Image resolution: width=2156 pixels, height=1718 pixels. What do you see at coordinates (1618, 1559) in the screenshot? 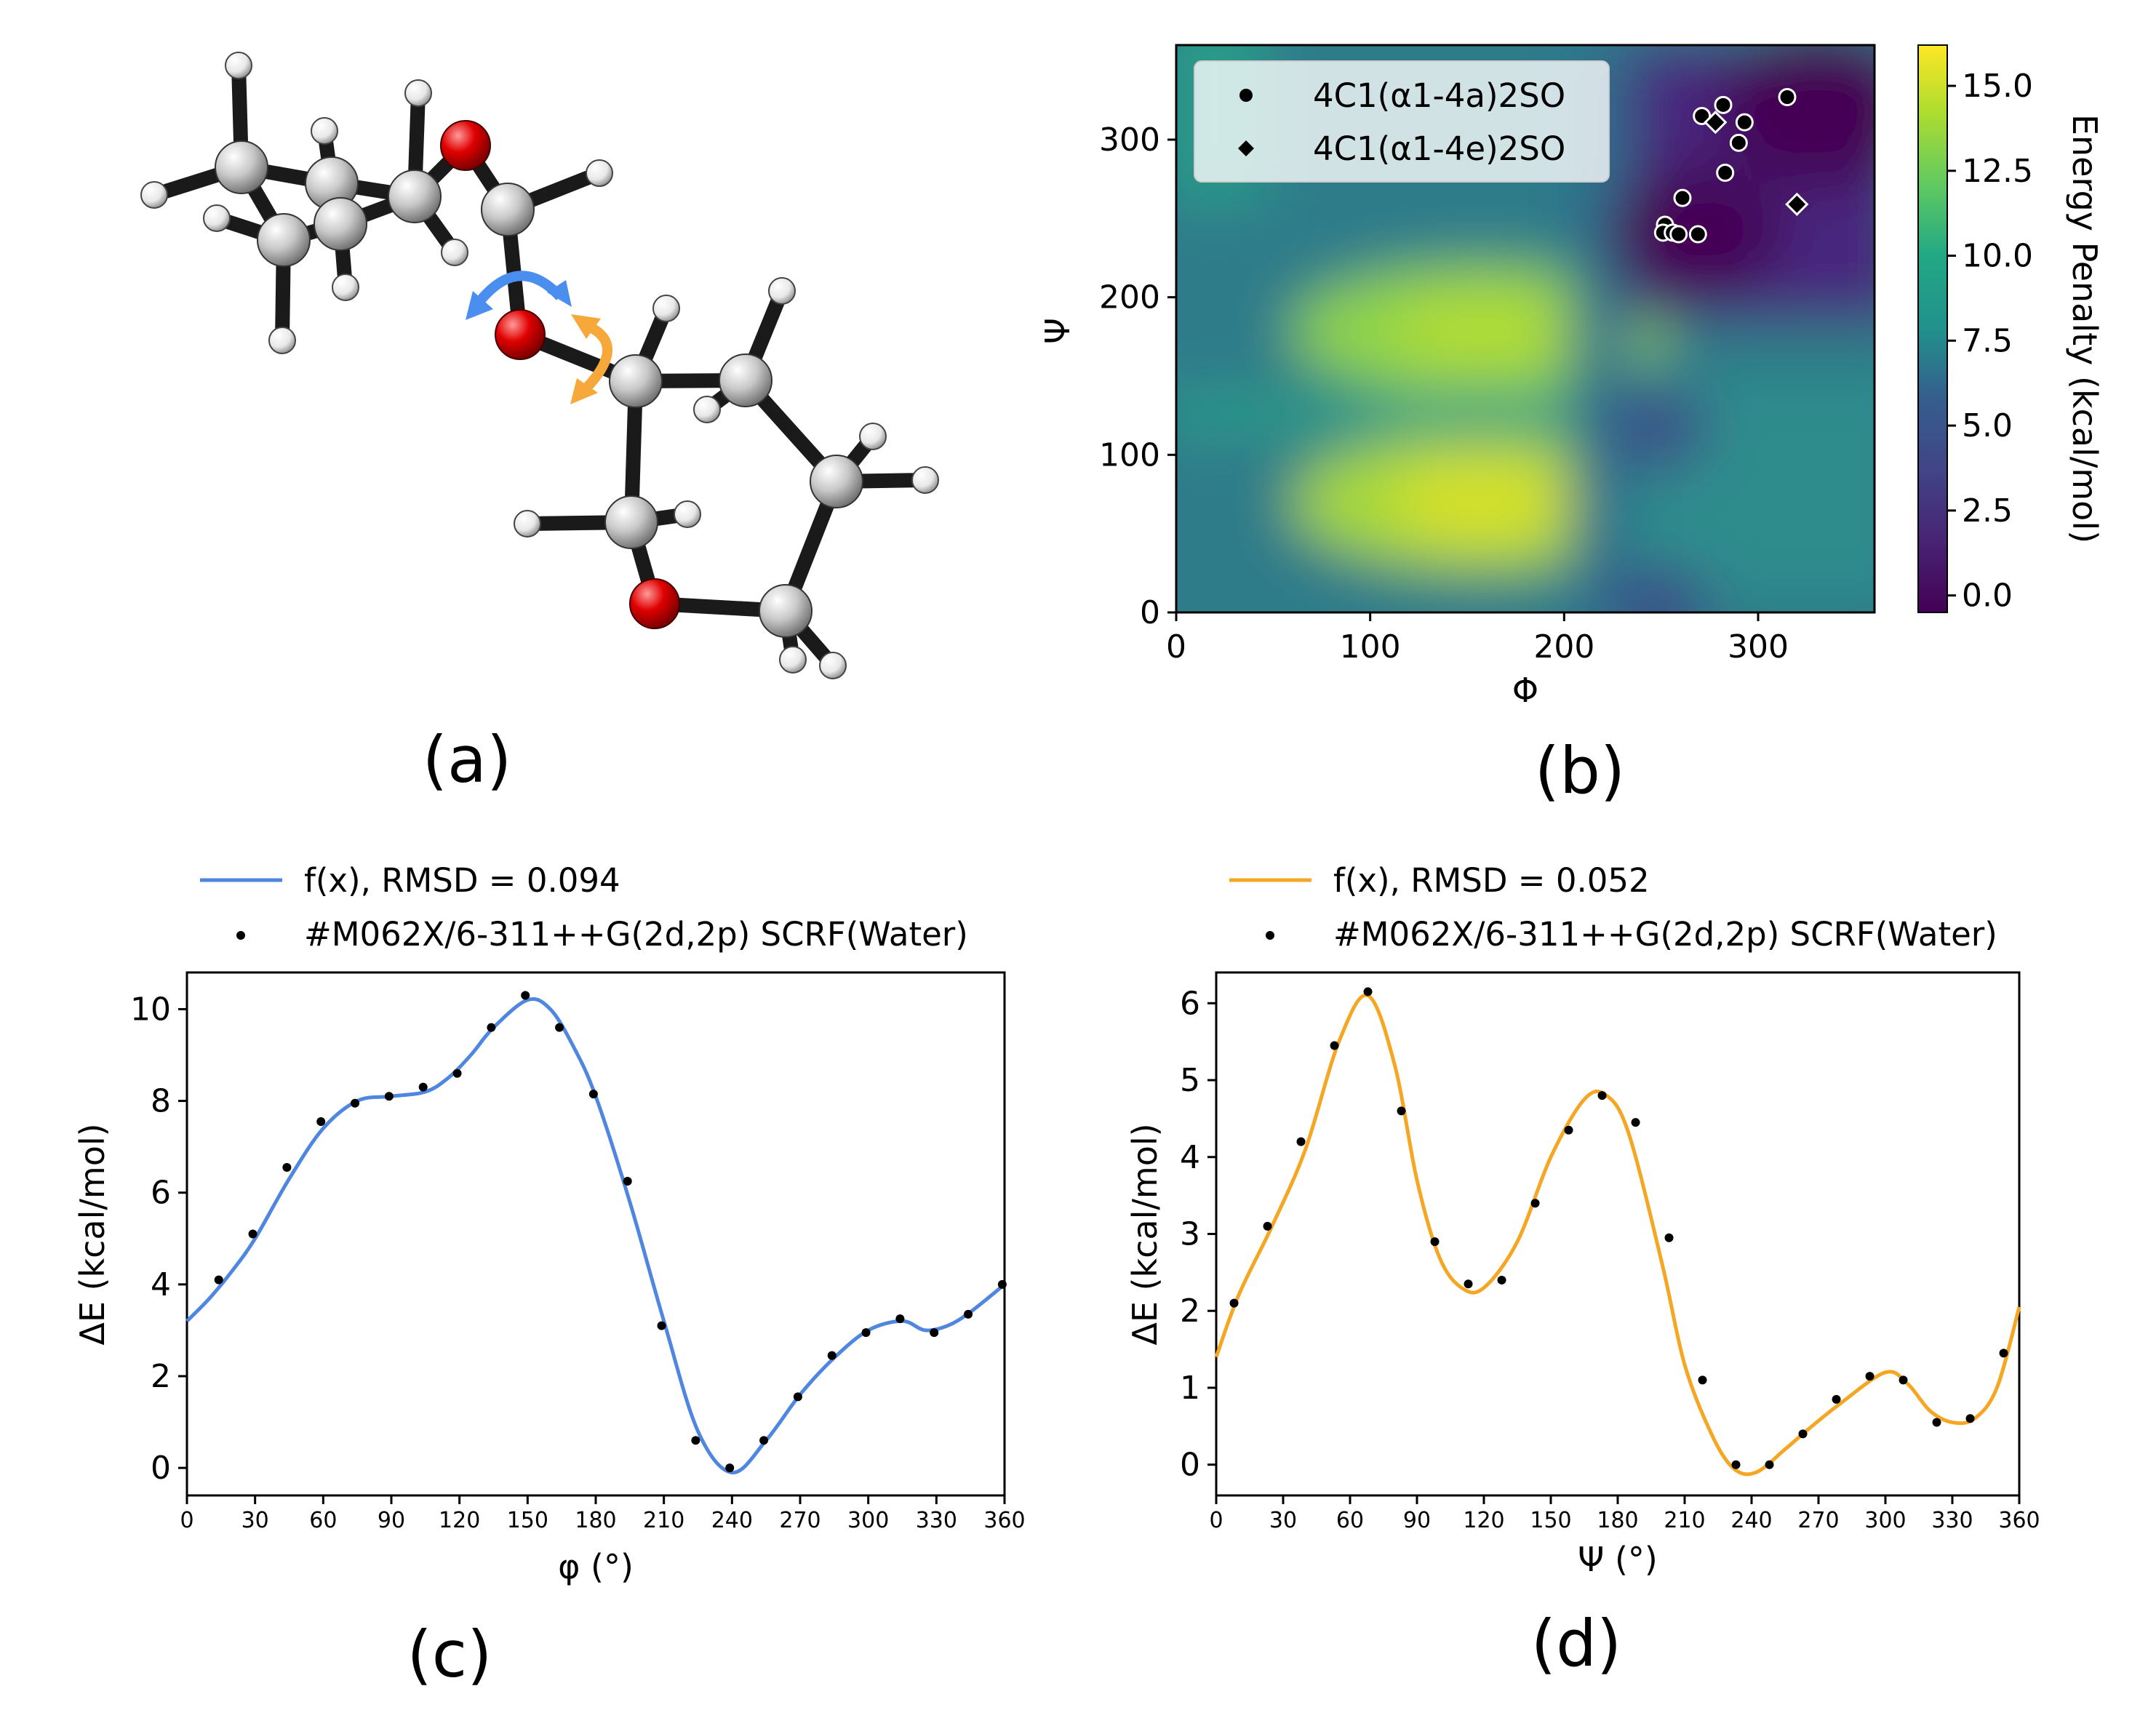
I see `x-axis-label: Ψ (°)` at bounding box center [1618, 1559].